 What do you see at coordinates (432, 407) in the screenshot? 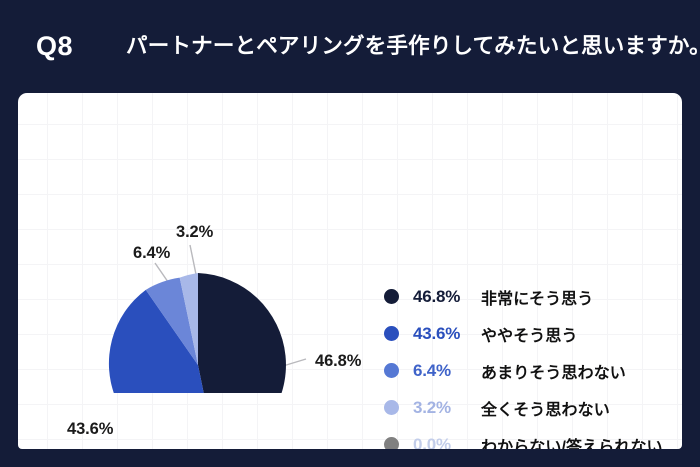
I see `legend-percent: 3.2%` at bounding box center [432, 407].